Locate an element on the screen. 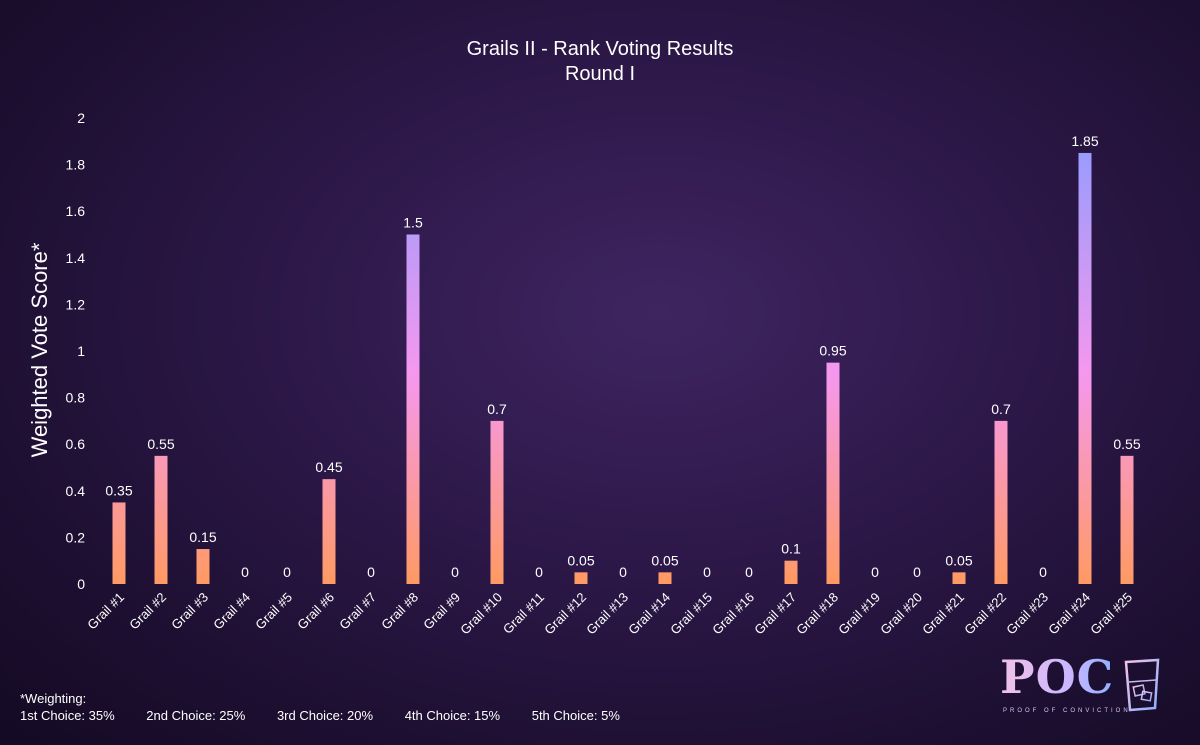 This screenshot has width=1200, height=745. x-tick-label: Grail #9 is located at coordinates (441, 611).